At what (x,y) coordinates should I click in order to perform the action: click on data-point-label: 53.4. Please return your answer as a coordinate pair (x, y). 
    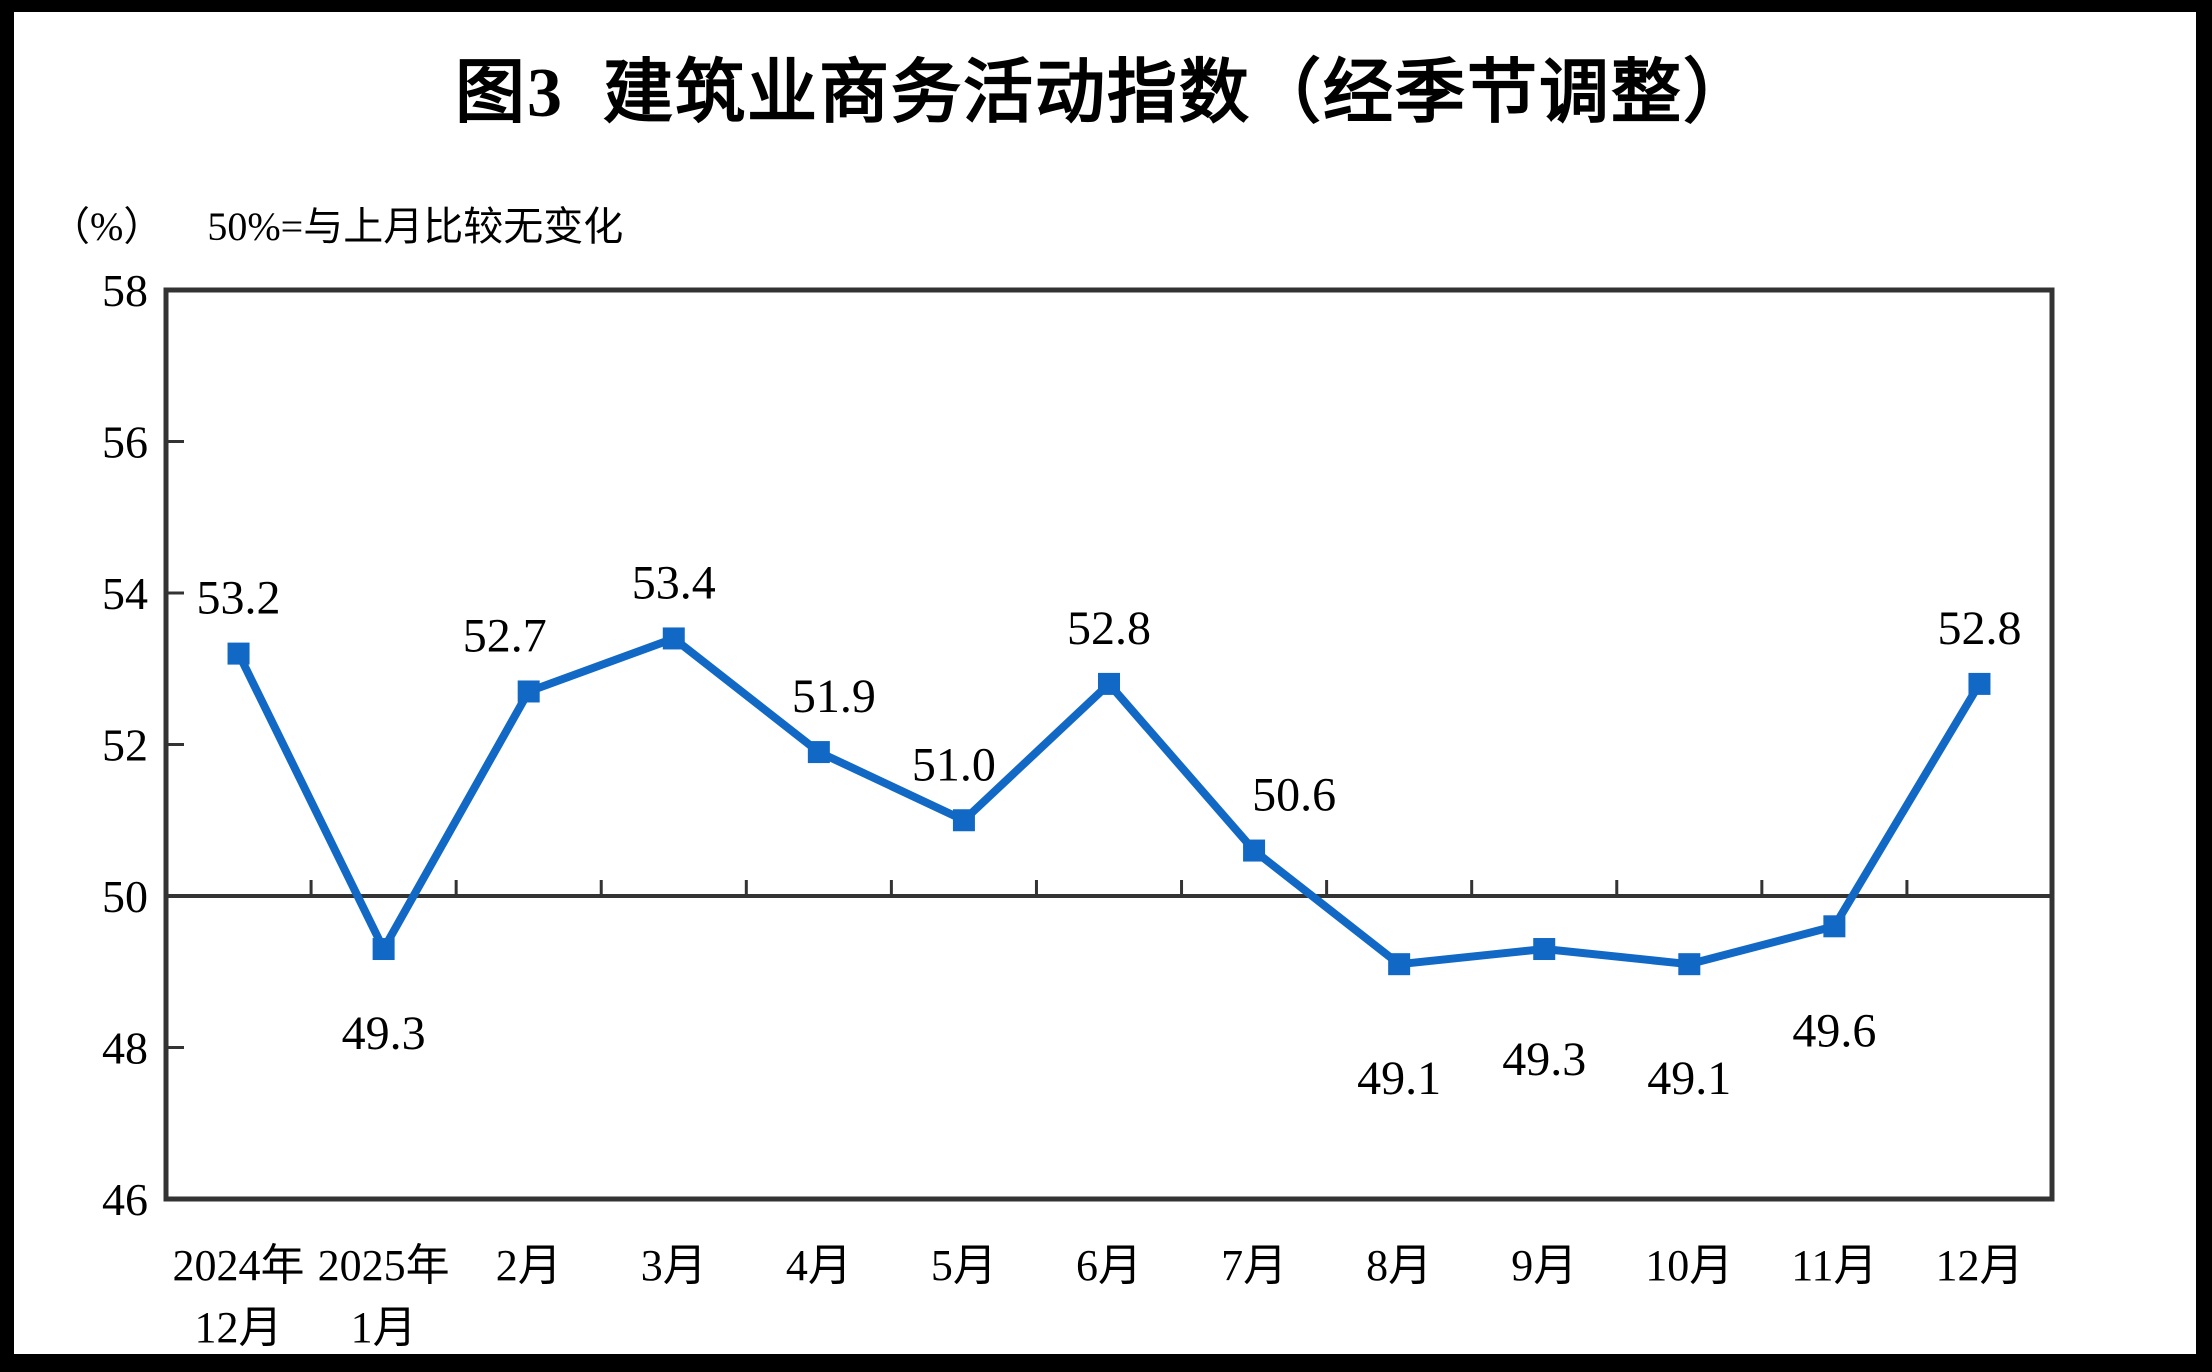
    Looking at the image, I should click on (674, 582).